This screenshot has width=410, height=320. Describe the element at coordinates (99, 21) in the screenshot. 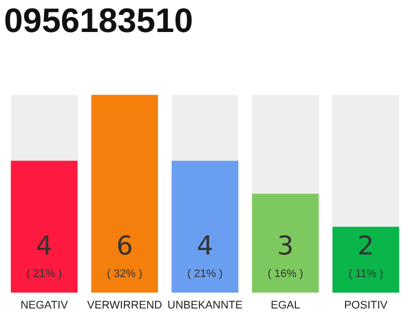

I see `chart-title: 0956183510` at that location.